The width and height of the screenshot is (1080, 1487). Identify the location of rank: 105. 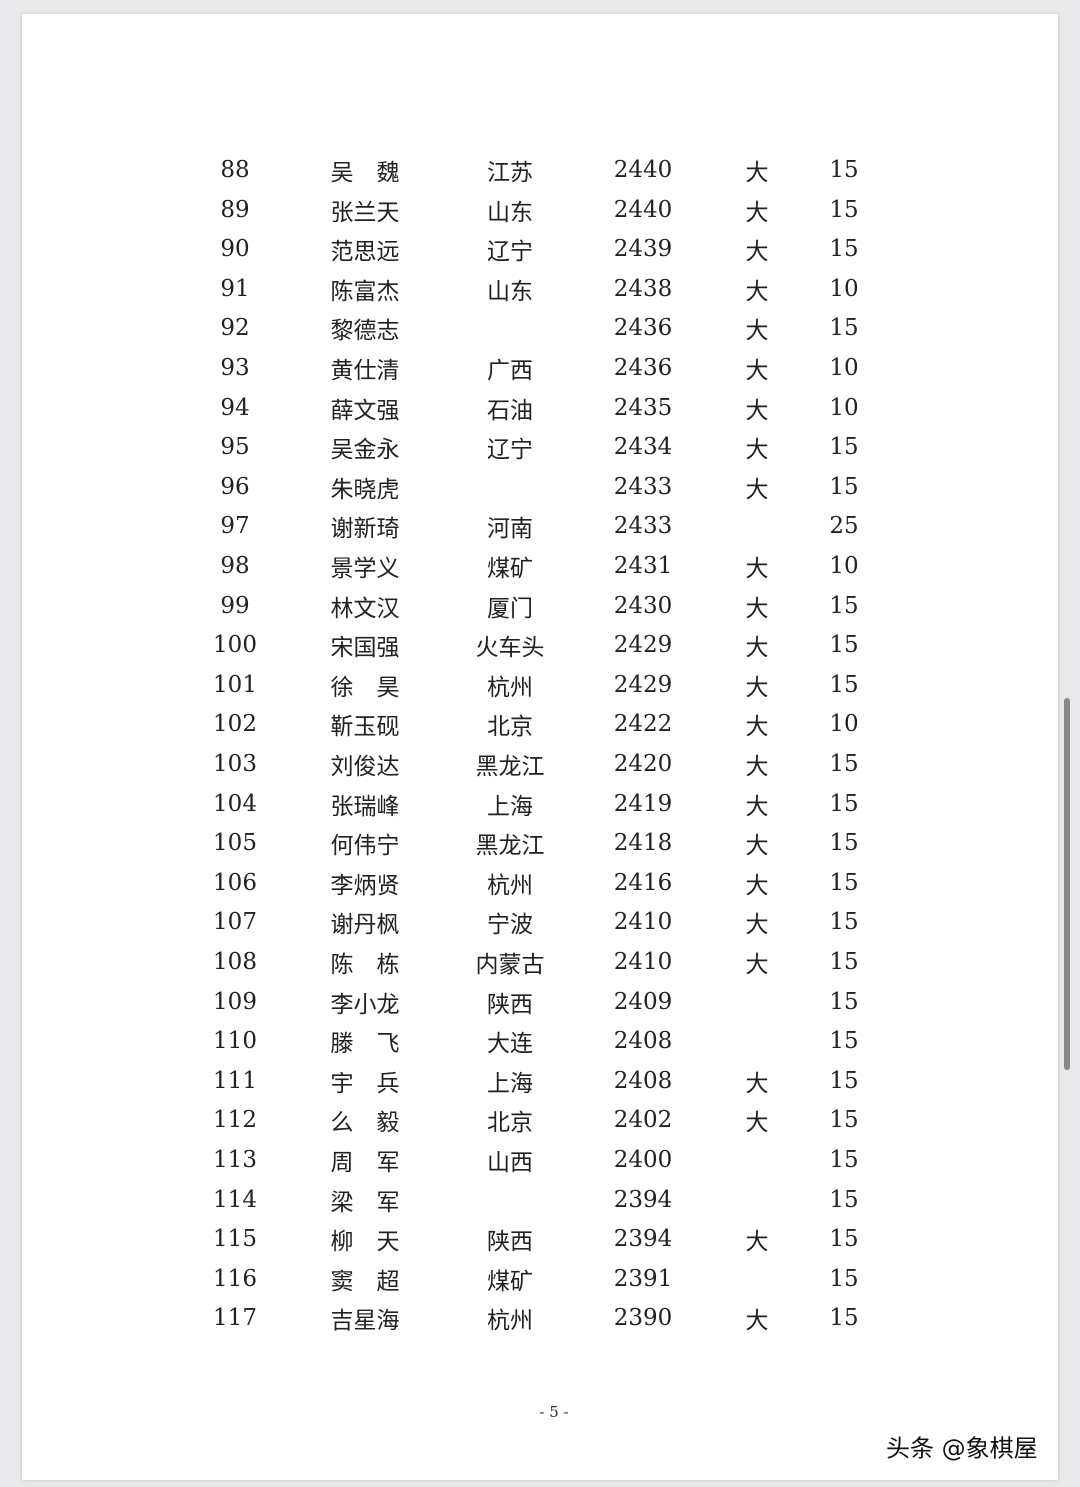
(235, 843).